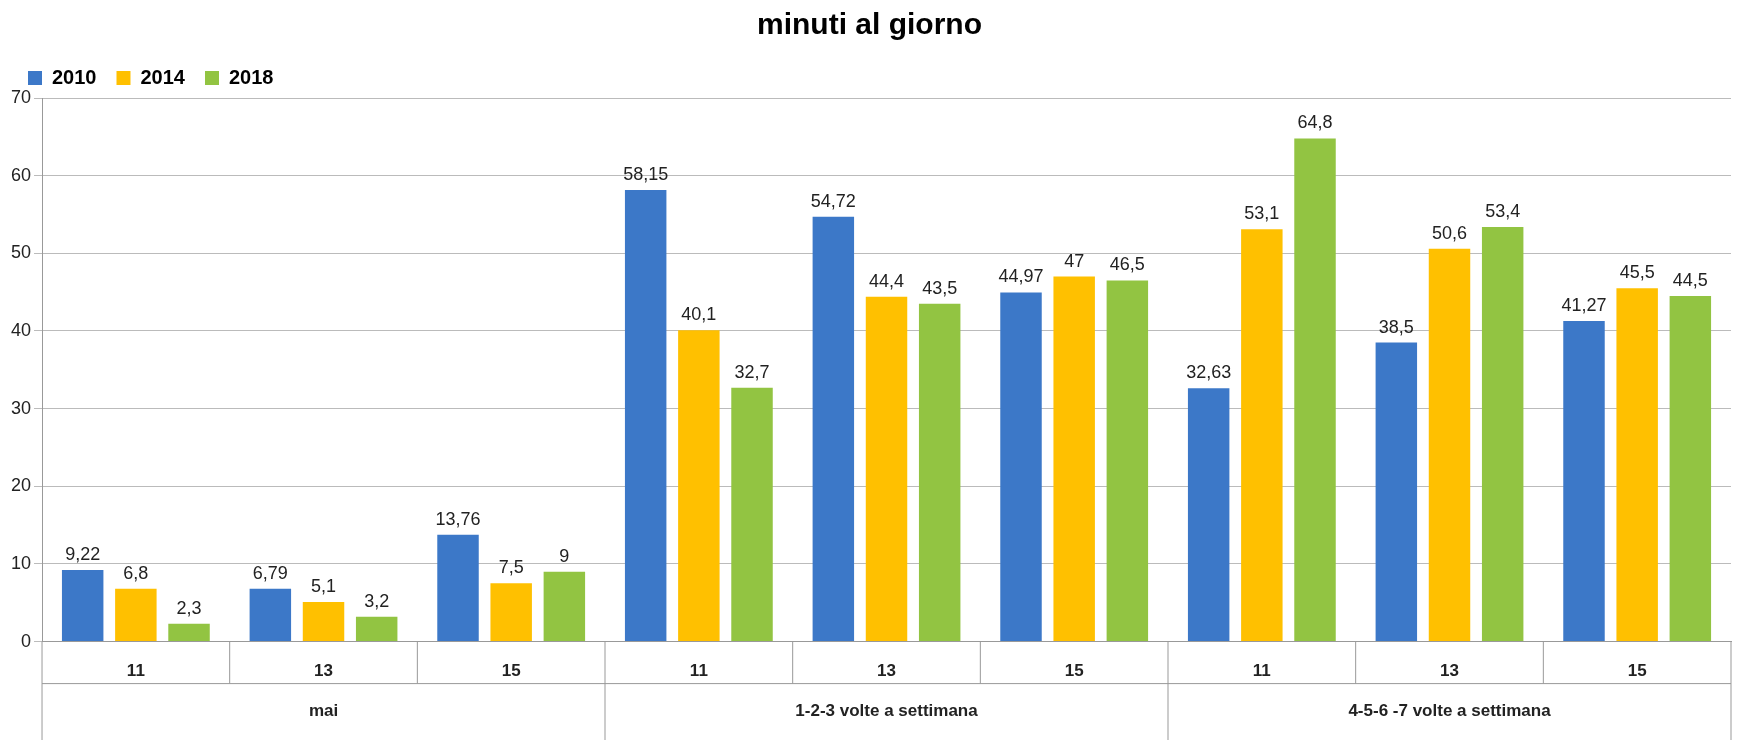  What do you see at coordinates (1584, 305) in the screenshot?
I see `data-label: 41,27` at bounding box center [1584, 305].